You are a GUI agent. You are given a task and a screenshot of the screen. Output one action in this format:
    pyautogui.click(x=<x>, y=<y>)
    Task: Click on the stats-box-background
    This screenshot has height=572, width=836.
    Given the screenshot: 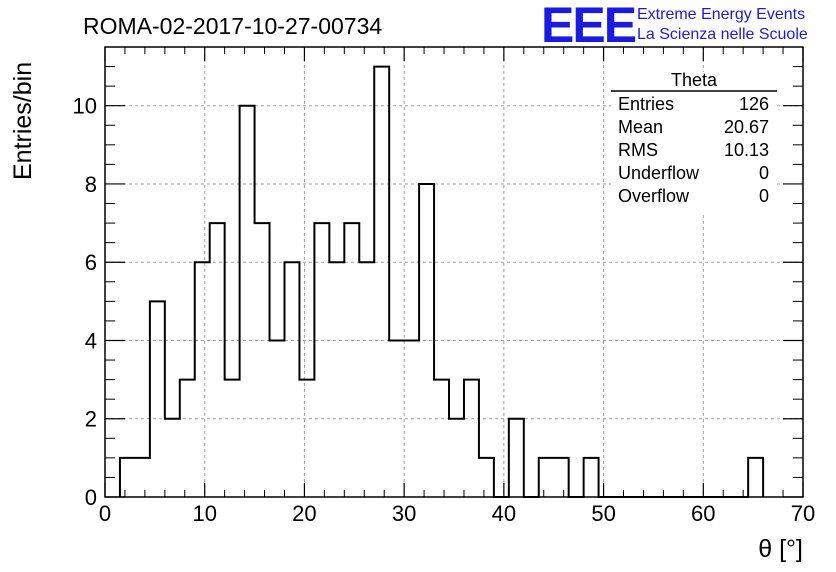 What is the action you would take?
    pyautogui.click(x=694, y=142)
    